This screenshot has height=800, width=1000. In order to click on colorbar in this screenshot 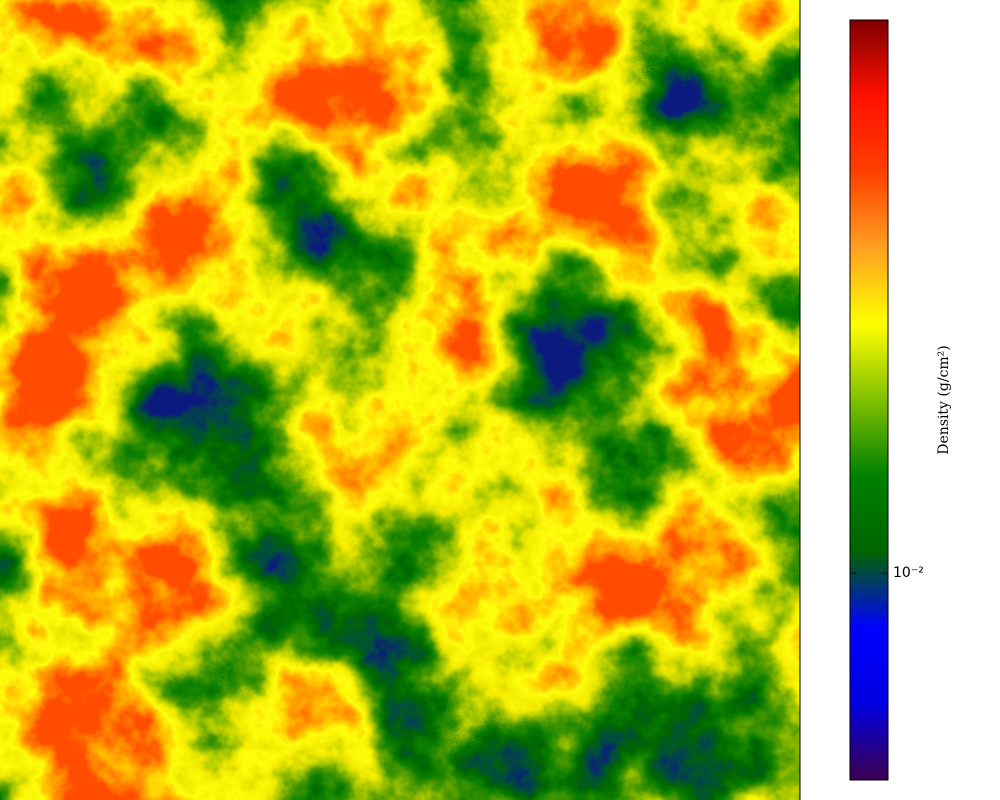, I will do `click(869, 400)`.